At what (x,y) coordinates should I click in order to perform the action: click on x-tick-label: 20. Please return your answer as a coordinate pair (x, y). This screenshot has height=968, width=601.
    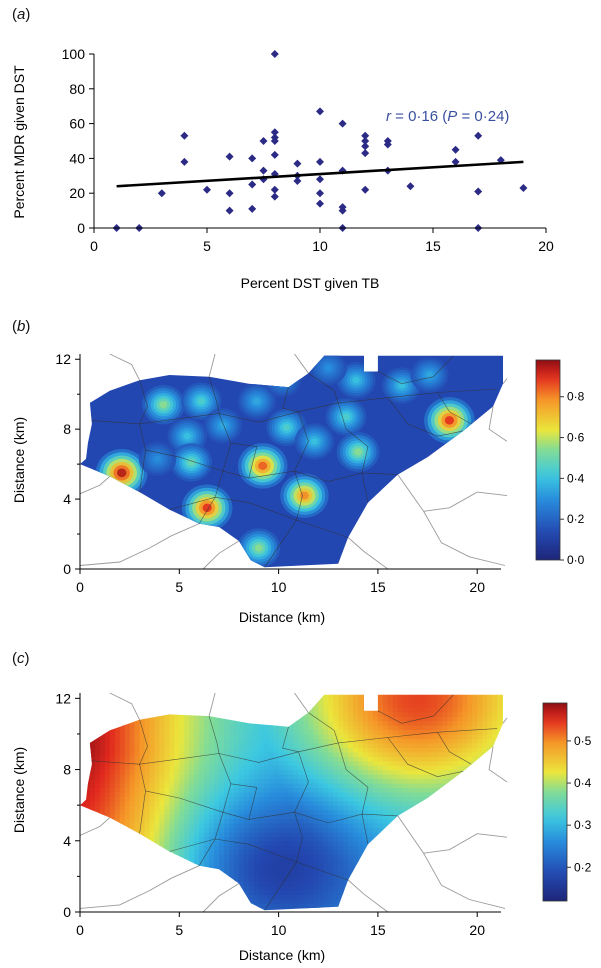
    Looking at the image, I should click on (477, 930).